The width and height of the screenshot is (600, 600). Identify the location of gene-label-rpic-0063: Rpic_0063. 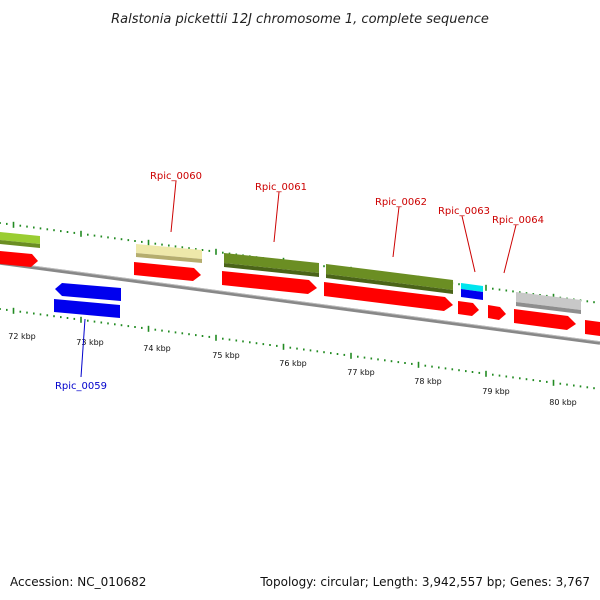
(464, 211).